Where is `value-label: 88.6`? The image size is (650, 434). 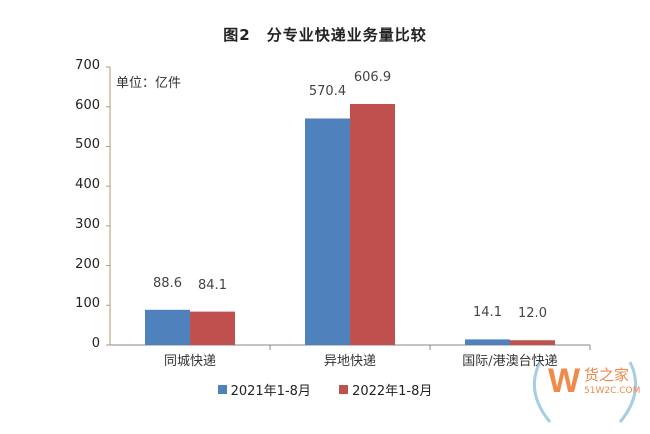 value-label: 88.6 is located at coordinates (167, 283).